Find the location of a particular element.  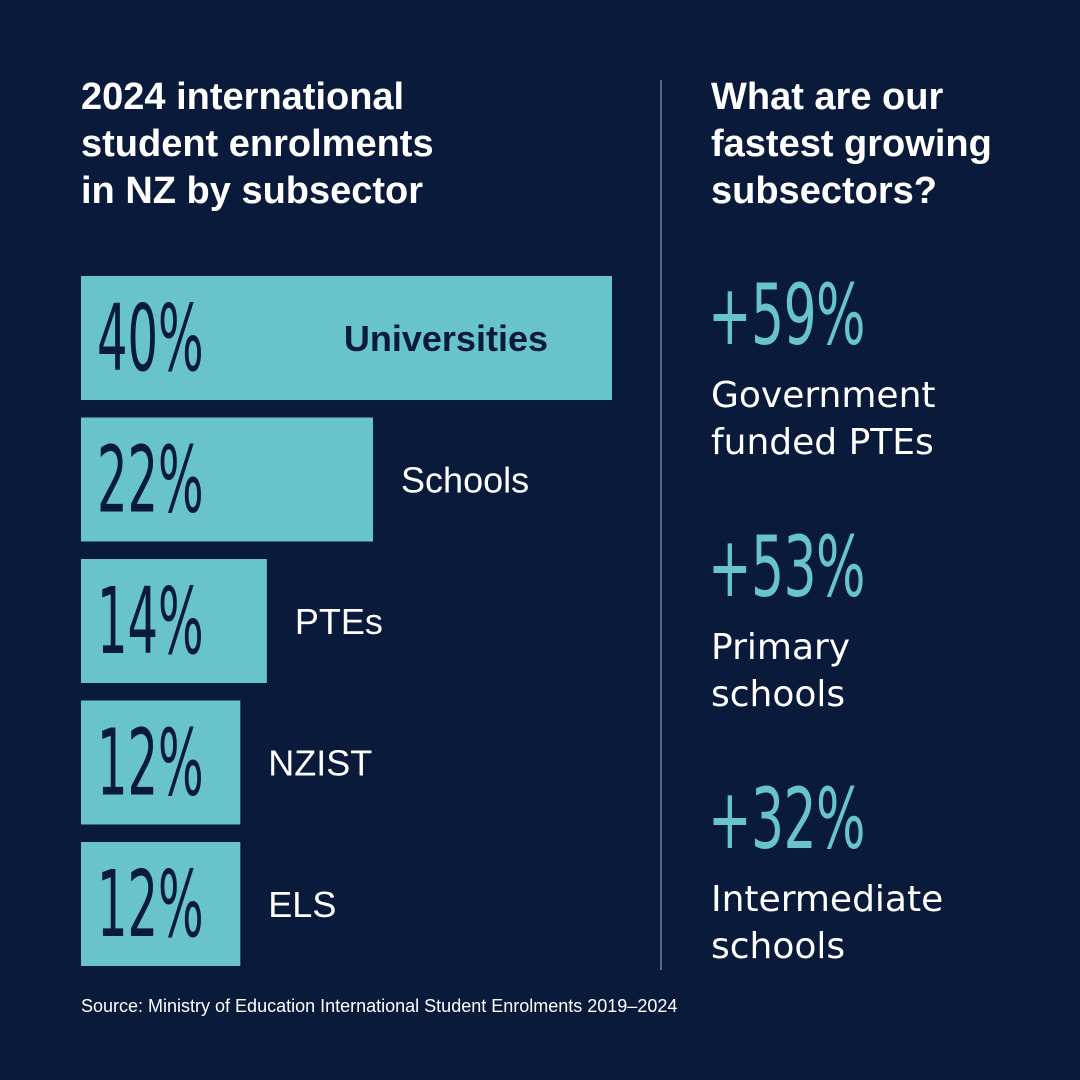

bar-ptes is located at coordinates (174, 621).